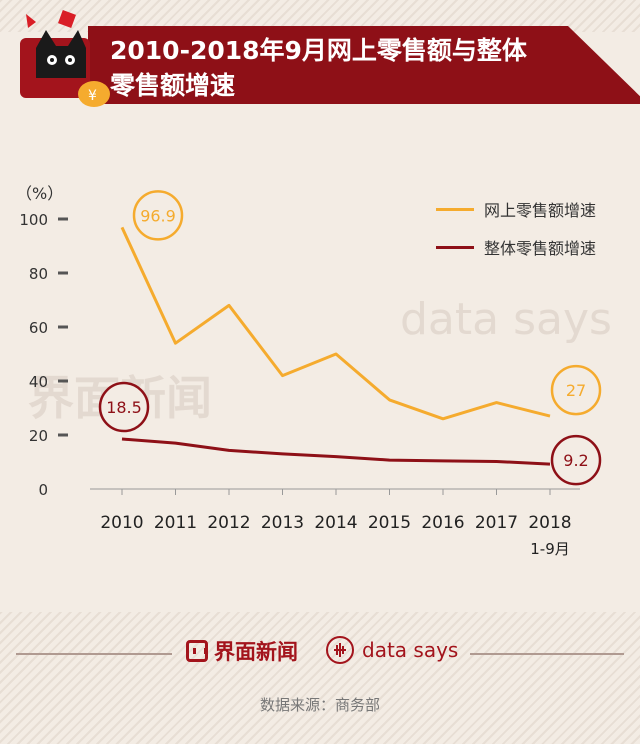 The height and width of the screenshot is (744, 640). Describe the element at coordinates (38, 436) in the screenshot. I see `y-tick-label: 20` at that location.